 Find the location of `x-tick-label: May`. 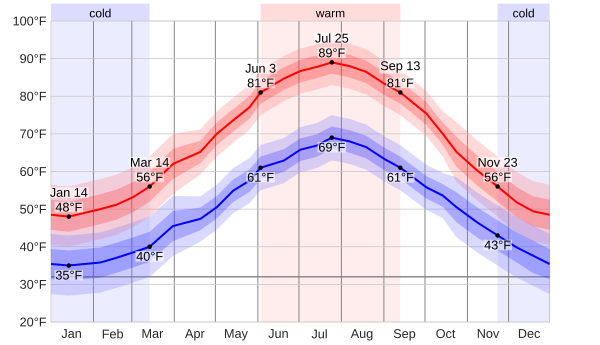

x-tick-label: May is located at coordinates (236, 335).